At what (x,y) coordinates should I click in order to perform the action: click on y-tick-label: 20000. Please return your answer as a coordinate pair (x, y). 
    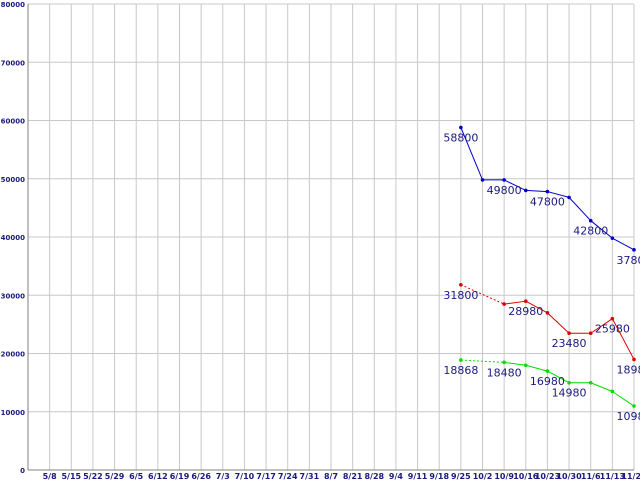
    Looking at the image, I should click on (13, 355).